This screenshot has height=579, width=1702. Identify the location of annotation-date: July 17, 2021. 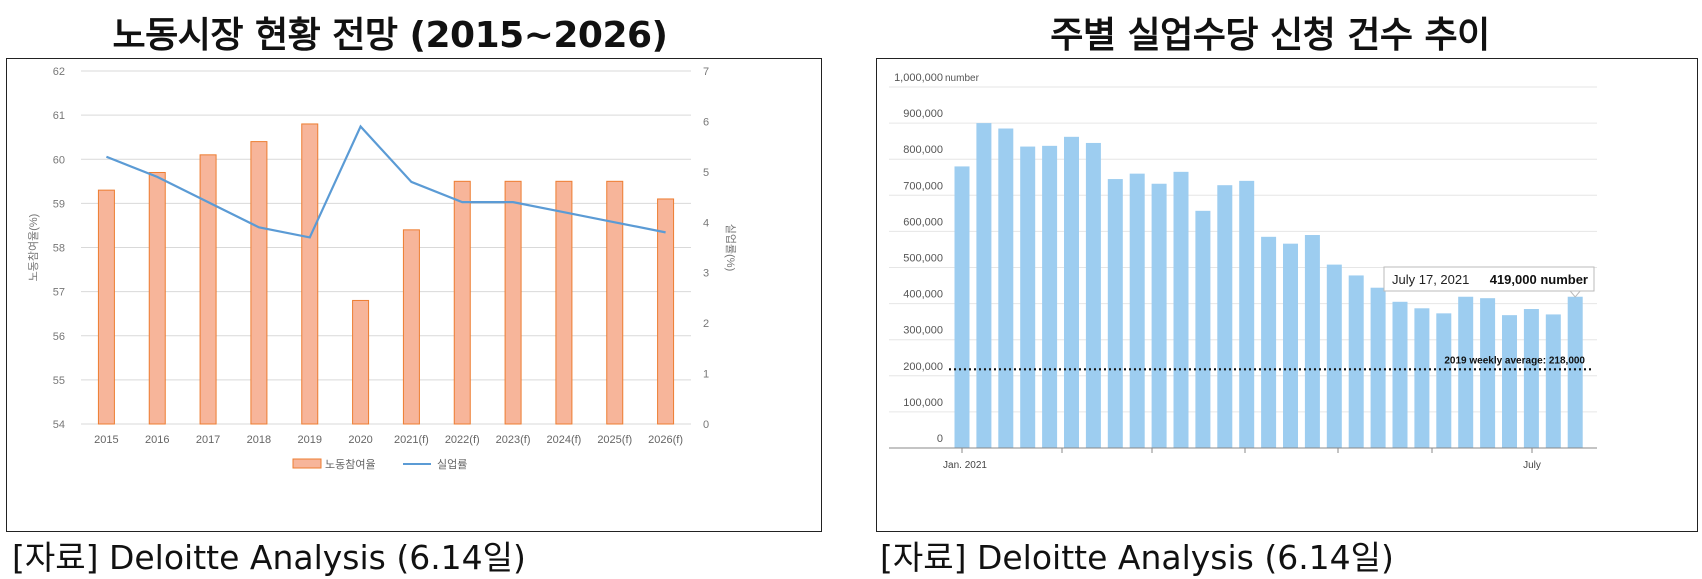
(1430, 279).